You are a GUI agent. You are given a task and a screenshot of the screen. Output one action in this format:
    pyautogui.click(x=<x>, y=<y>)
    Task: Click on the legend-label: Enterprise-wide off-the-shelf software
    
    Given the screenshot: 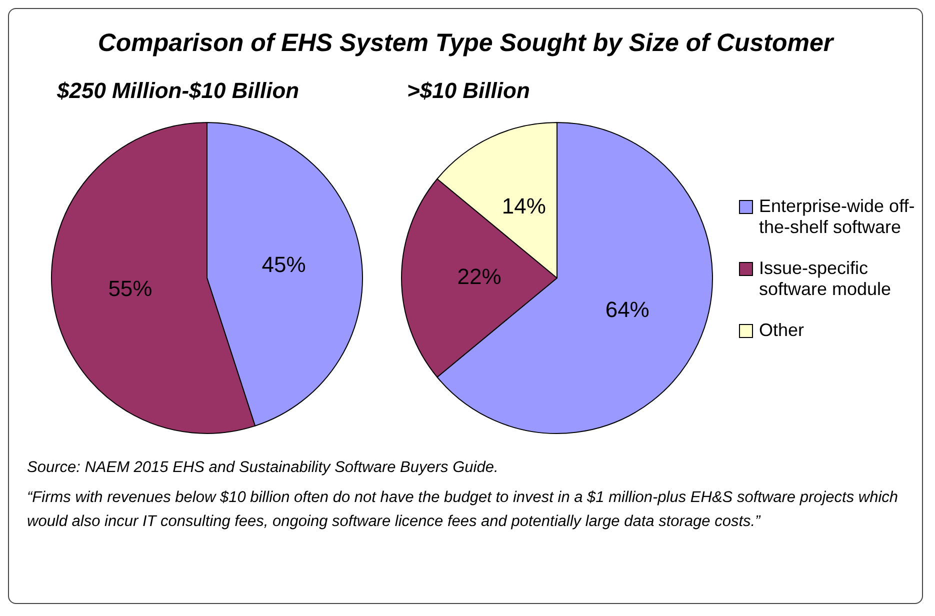 What is the action you would take?
    pyautogui.click(x=837, y=217)
    